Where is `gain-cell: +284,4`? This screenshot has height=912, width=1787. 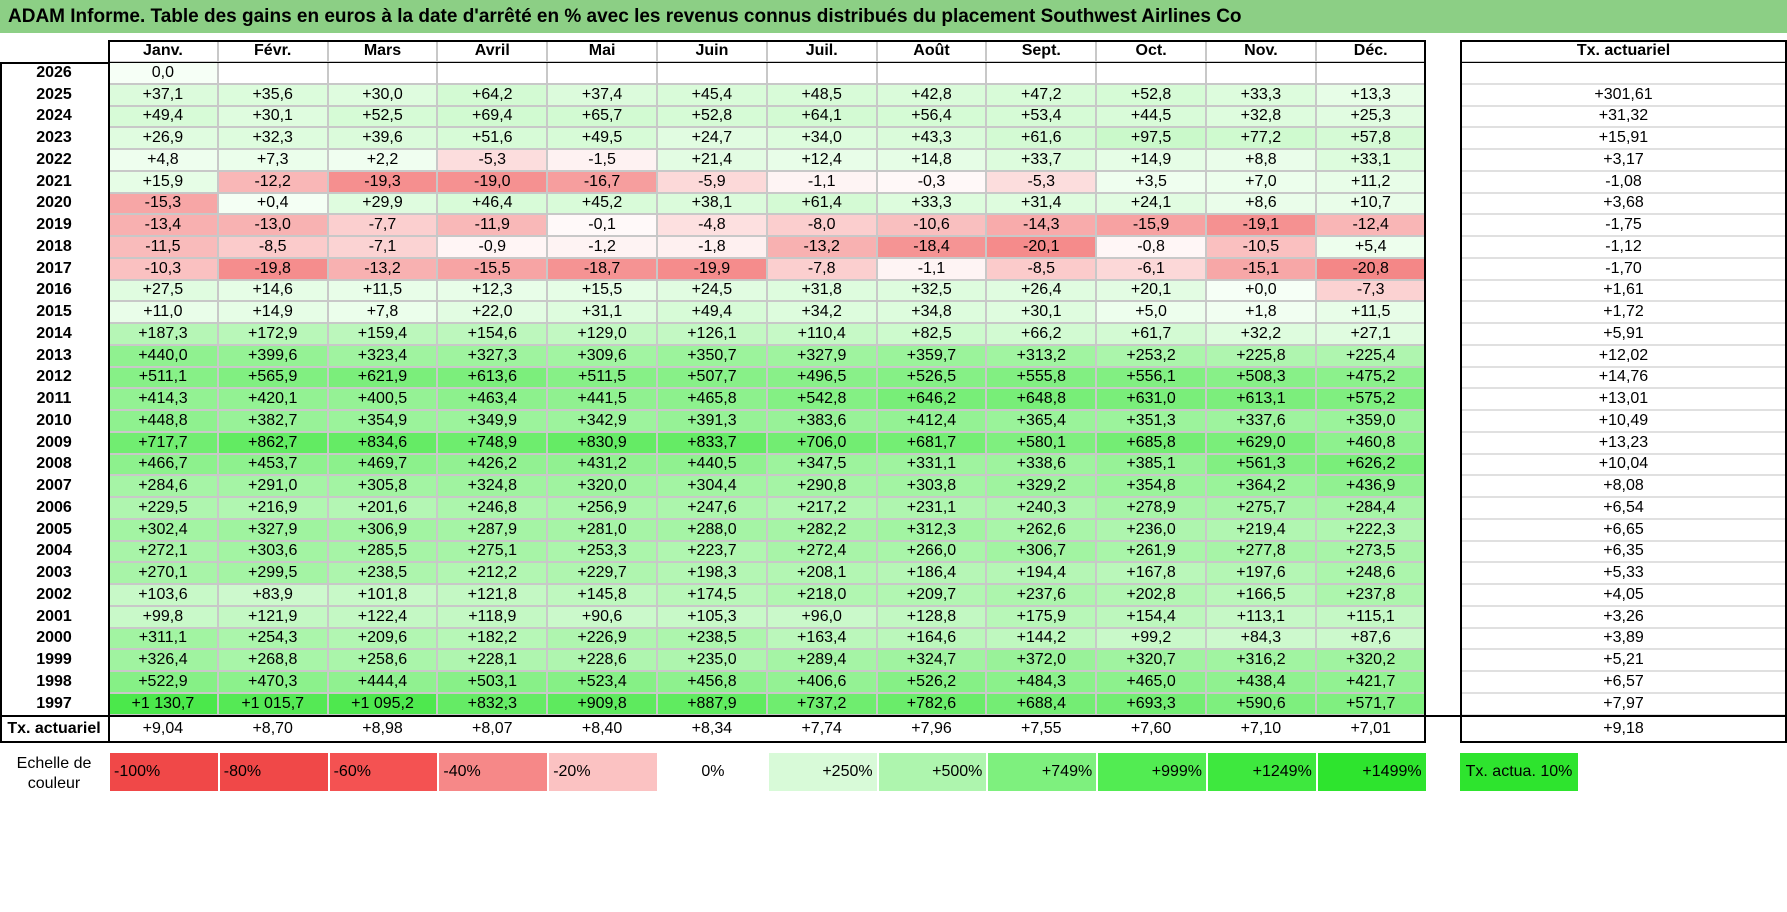
gain-cell: +284,4 is located at coordinates (1370, 508).